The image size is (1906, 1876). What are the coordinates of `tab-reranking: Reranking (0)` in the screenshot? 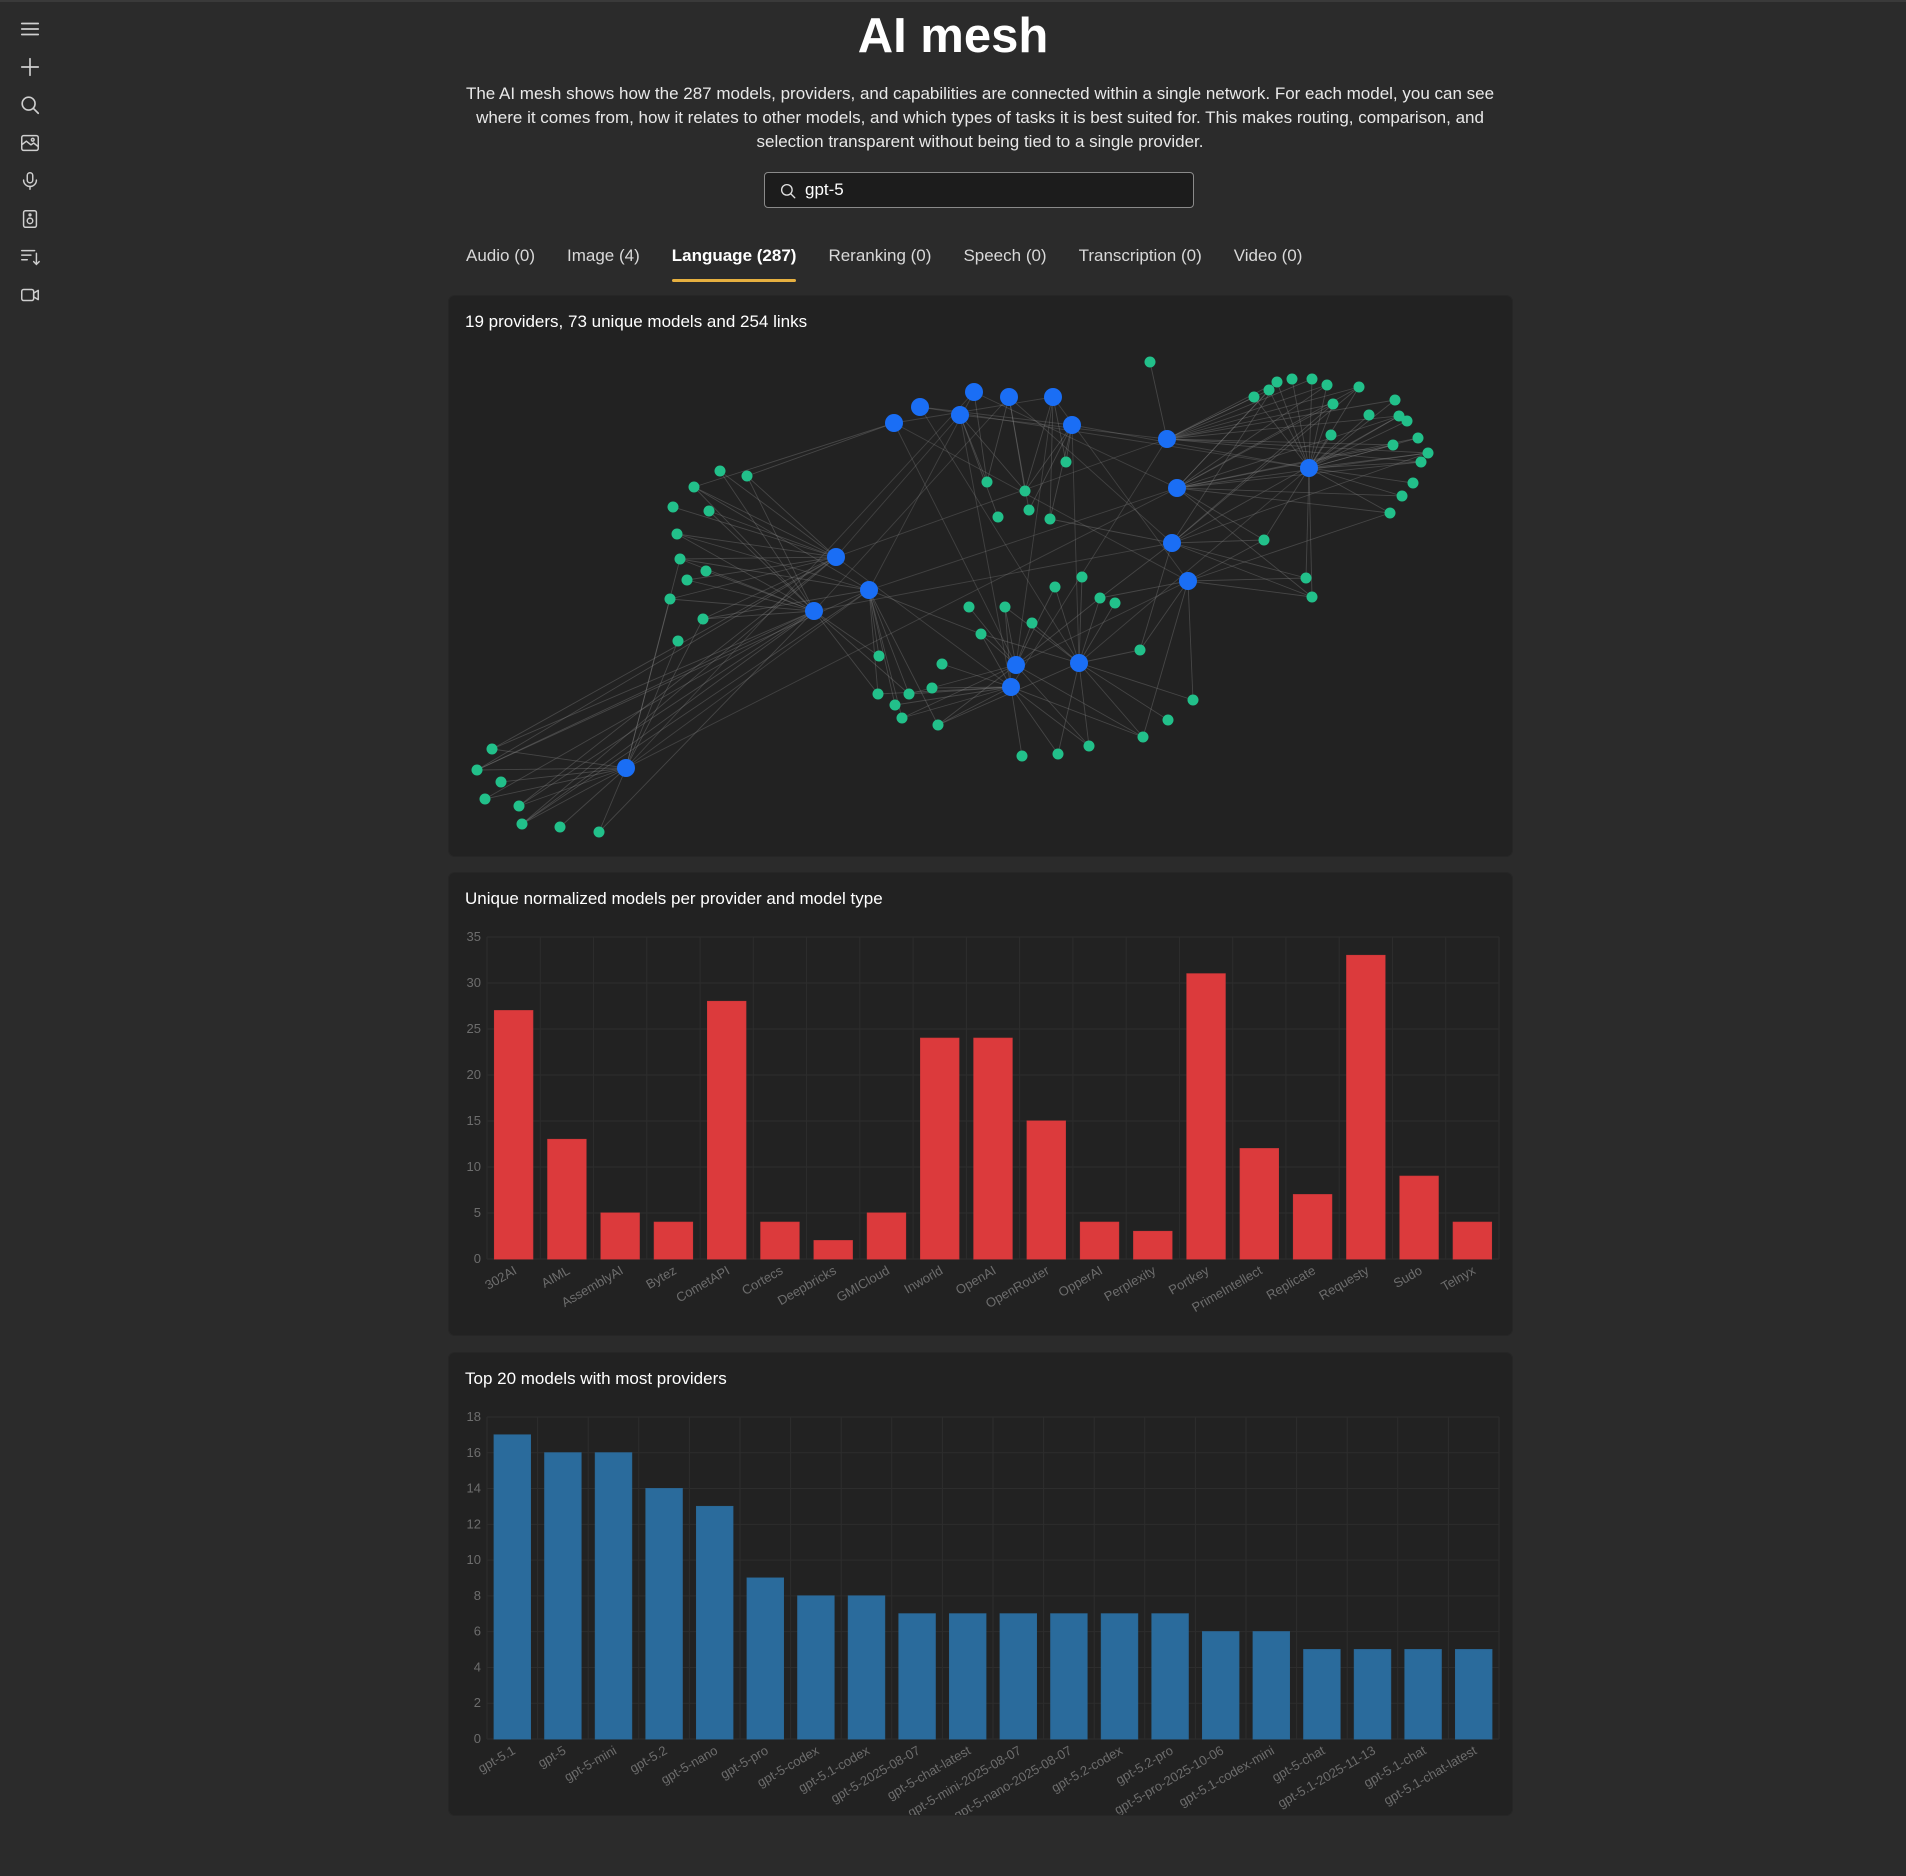 It's located at (880, 255).